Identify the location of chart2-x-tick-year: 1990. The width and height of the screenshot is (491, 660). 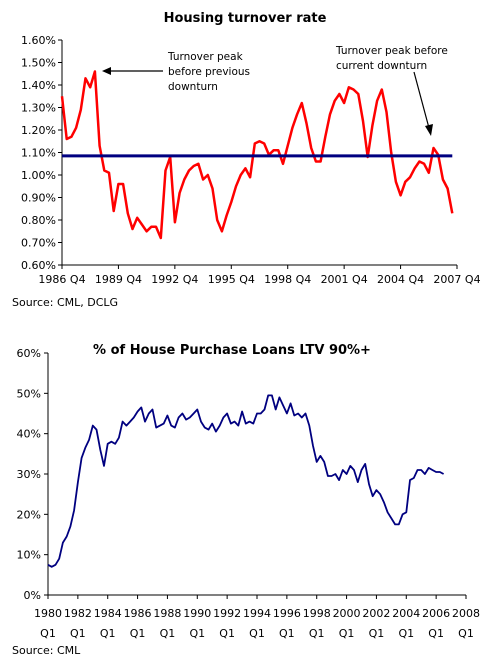
(197, 613).